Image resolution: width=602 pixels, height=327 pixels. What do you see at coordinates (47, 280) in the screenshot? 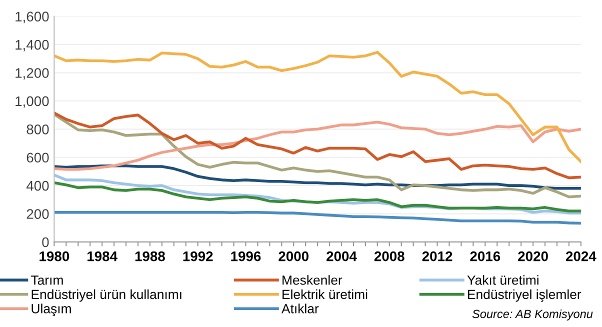
I see `legend-label: Tarım` at bounding box center [47, 280].